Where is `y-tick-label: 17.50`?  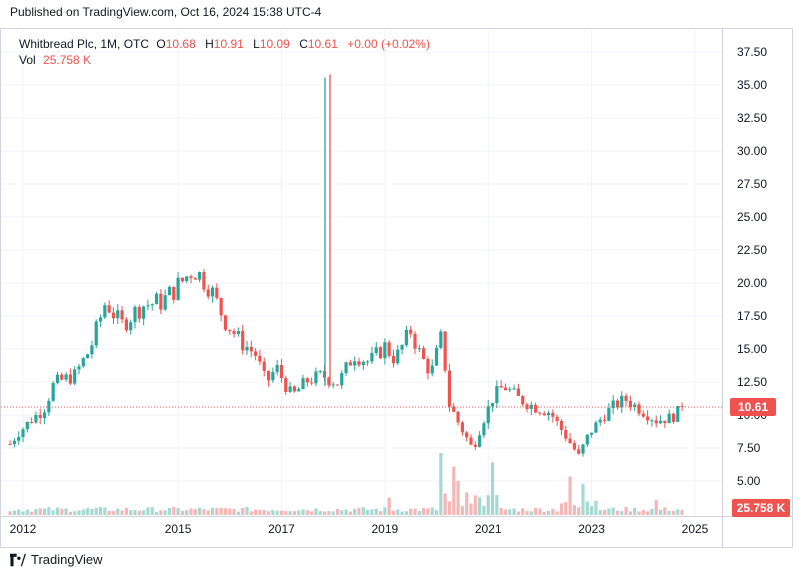 y-tick-label: 17.50 is located at coordinates (752, 316).